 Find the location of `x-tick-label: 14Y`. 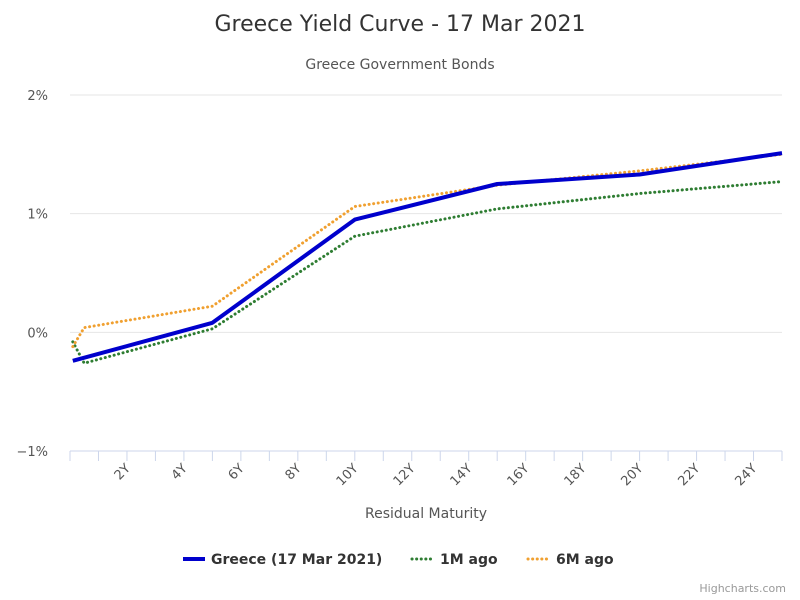

x-tick-label: 14Y is located at coordinates (462, 475).